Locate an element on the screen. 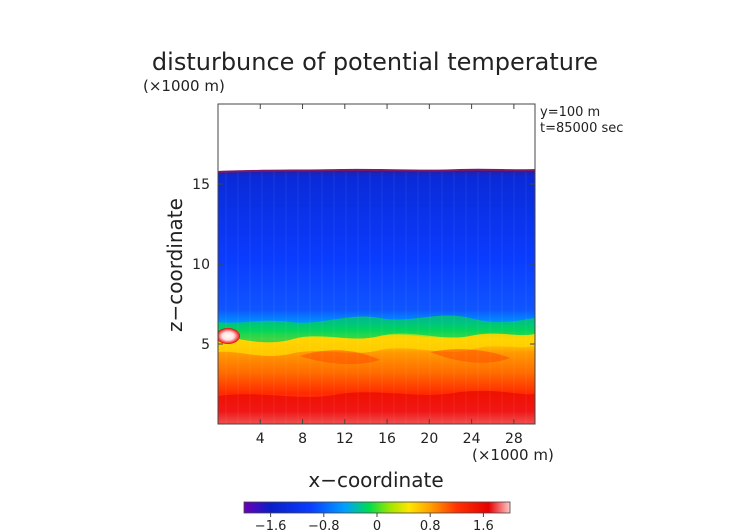 The height and width of the screenshot is (532, 752). chart-title: disturbunce of potential temperature is located at coordinates (375, 62).